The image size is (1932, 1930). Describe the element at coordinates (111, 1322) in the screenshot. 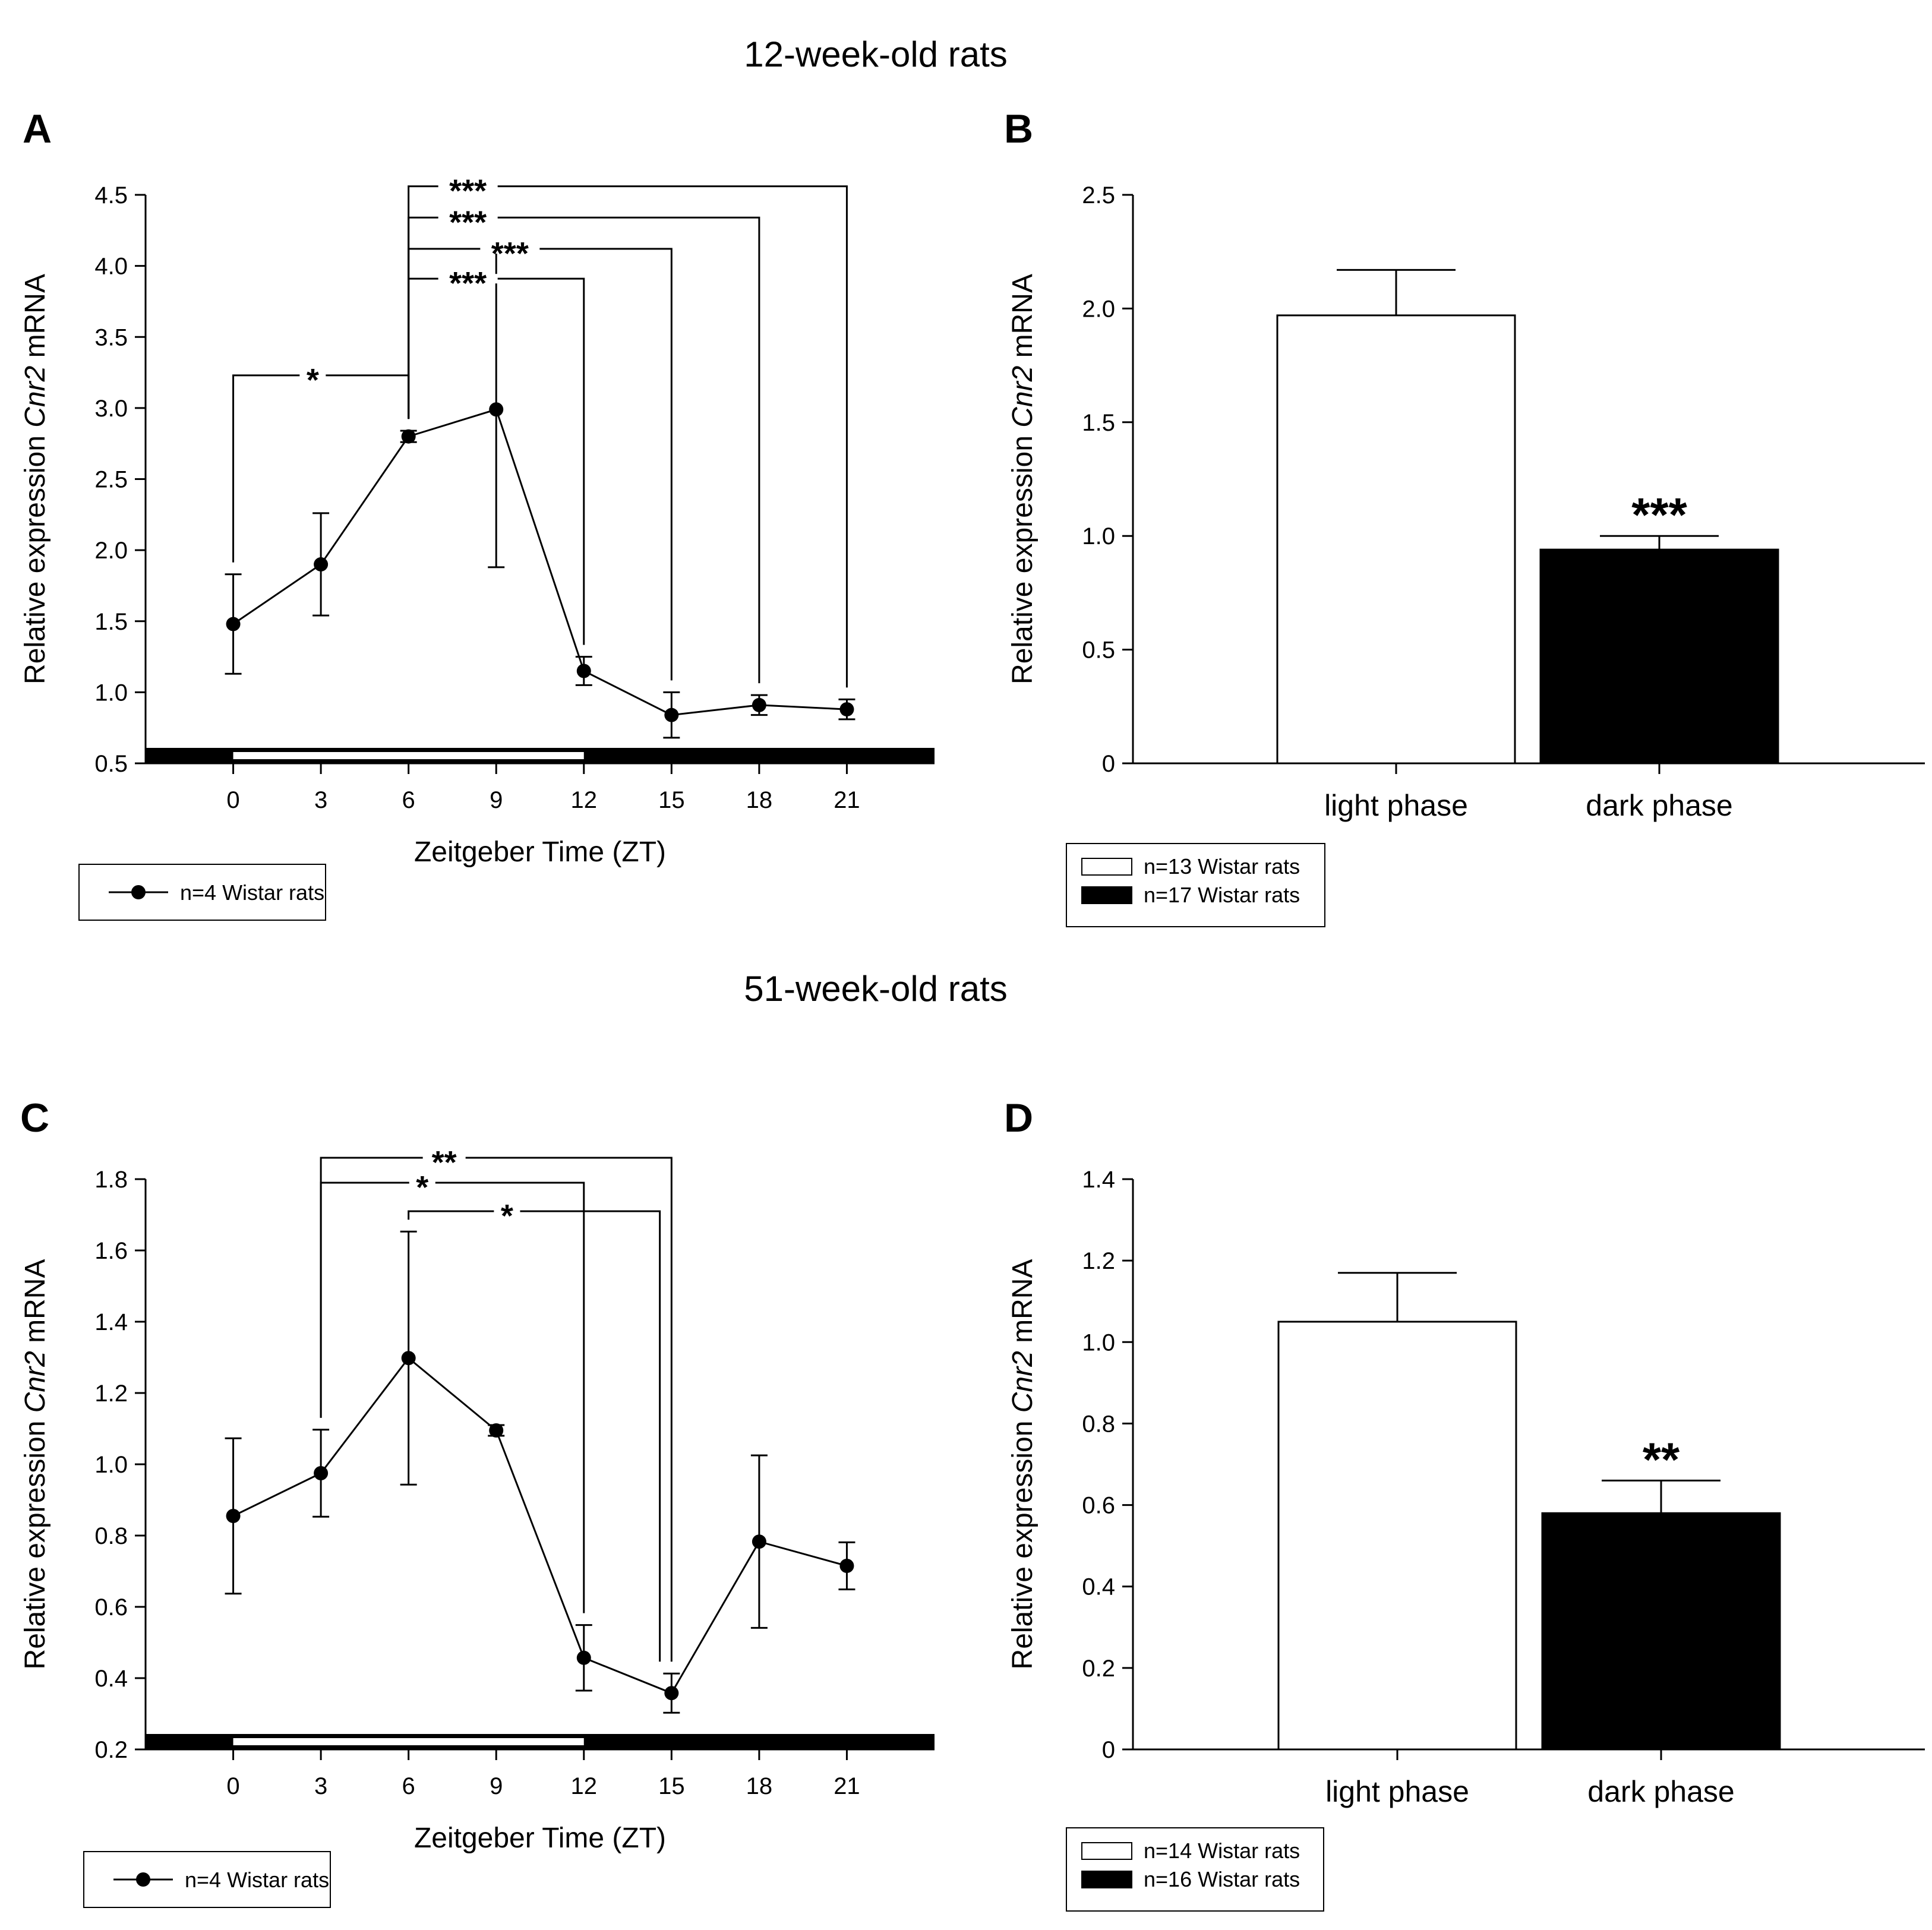

I see `y-tick-label: 1.4` at that location.